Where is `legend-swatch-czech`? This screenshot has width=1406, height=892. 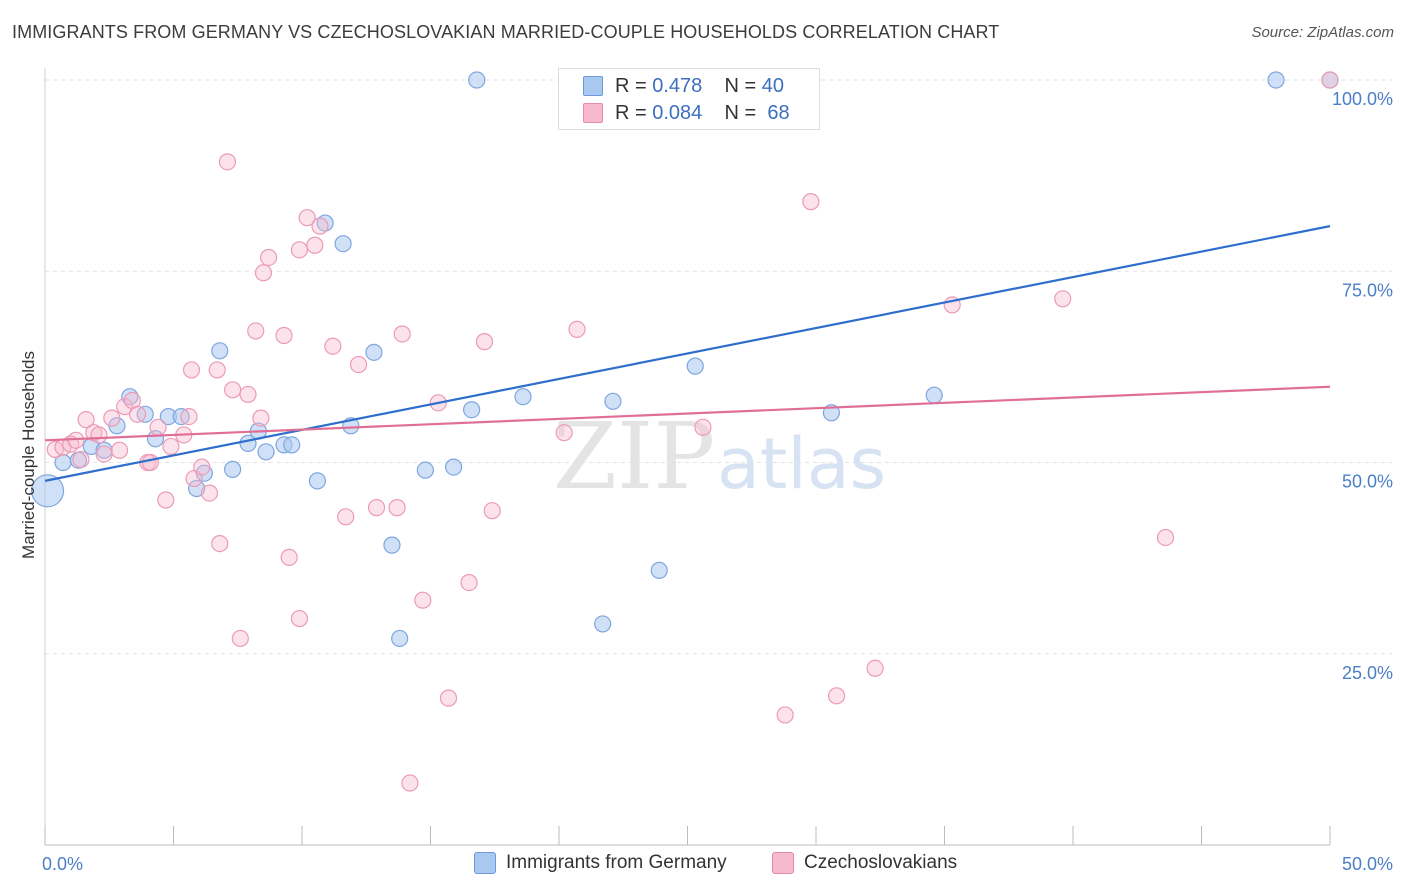 legend-swatch-czech is located at coordinates (593, 113).